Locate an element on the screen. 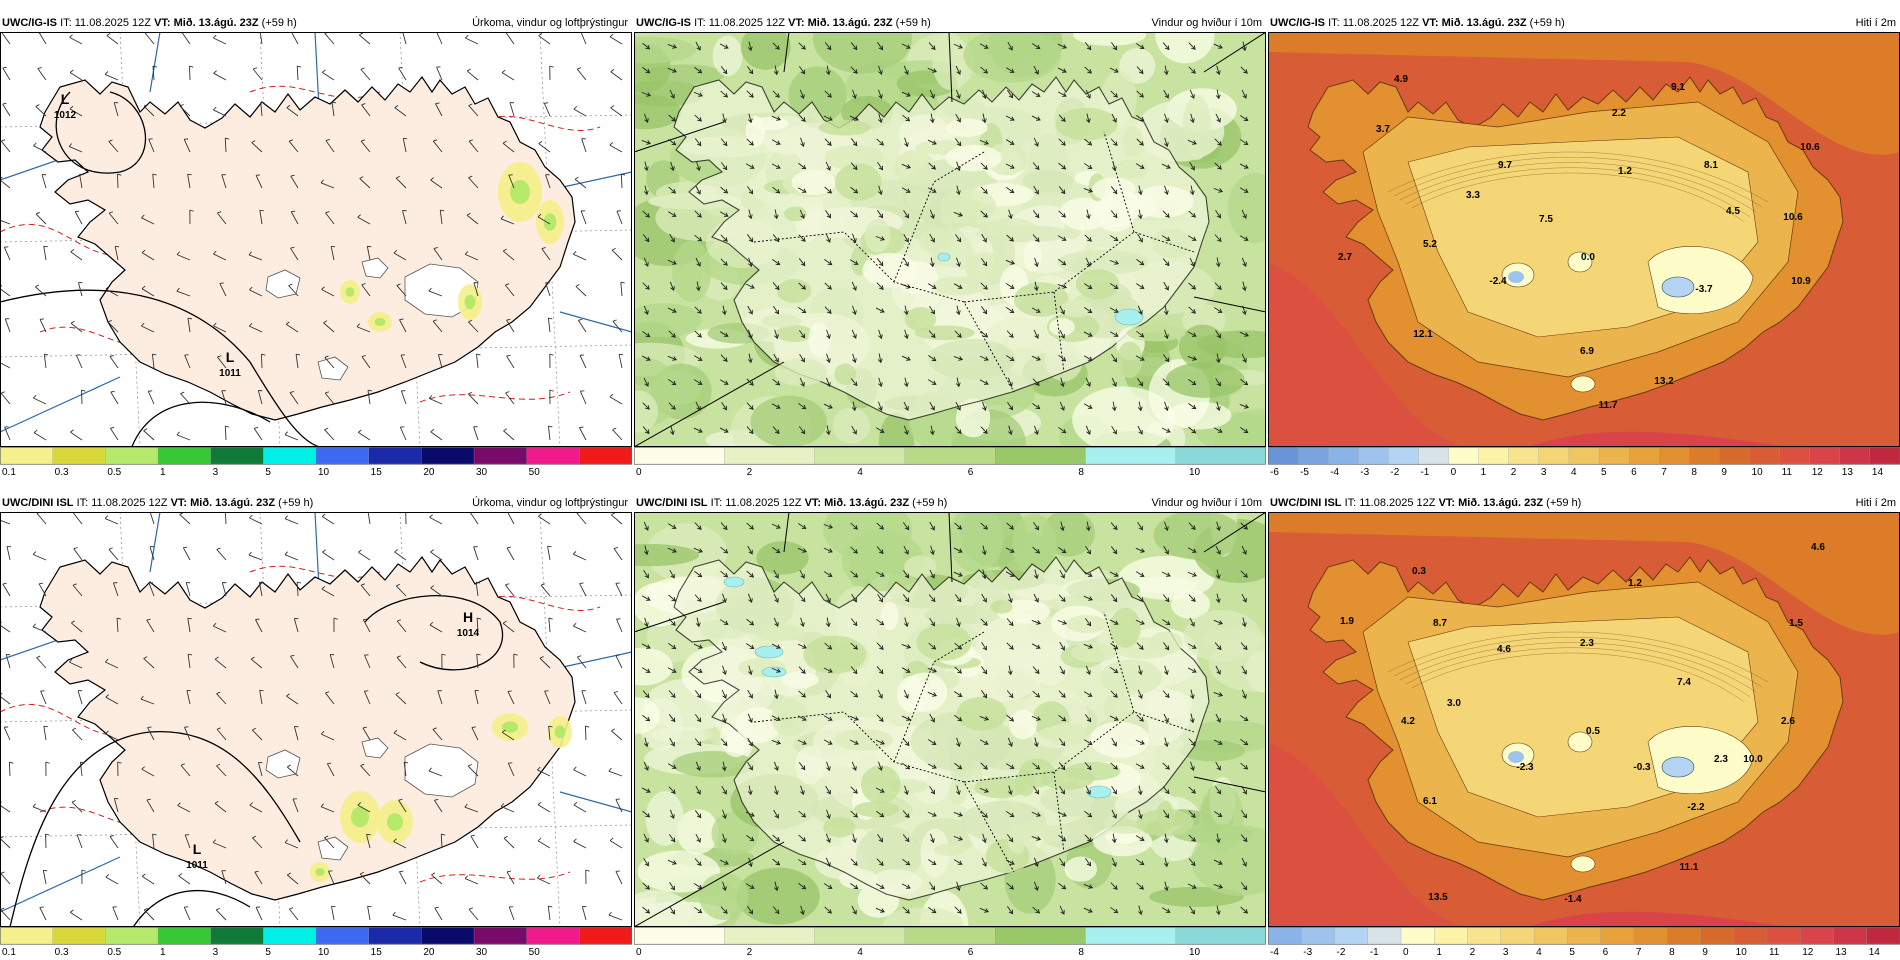  temperature-label: -2.3 is located at coordinates (1525, 767).